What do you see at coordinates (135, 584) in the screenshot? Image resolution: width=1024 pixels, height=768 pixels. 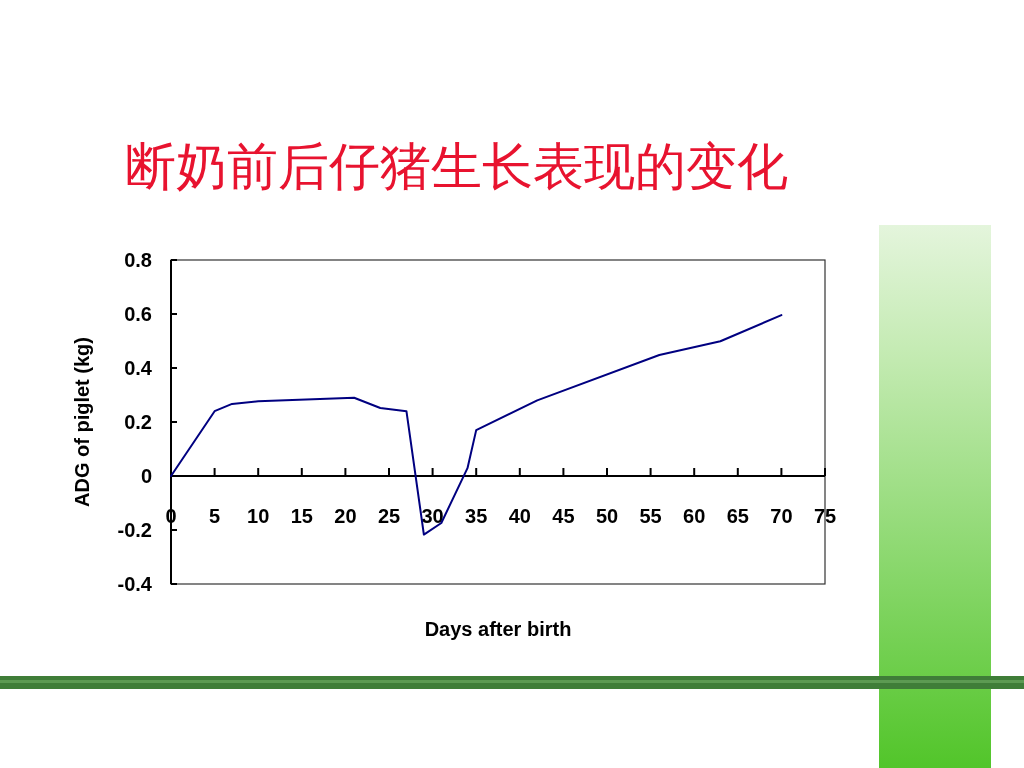 I see `y-tick-label: -0.4` at bounding box center [135, 584].